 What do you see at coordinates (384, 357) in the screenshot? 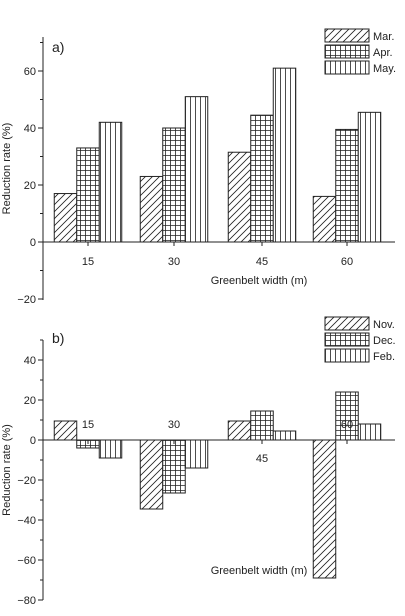
I see `legend-label: Feb.` at bounding box center [384, 357].